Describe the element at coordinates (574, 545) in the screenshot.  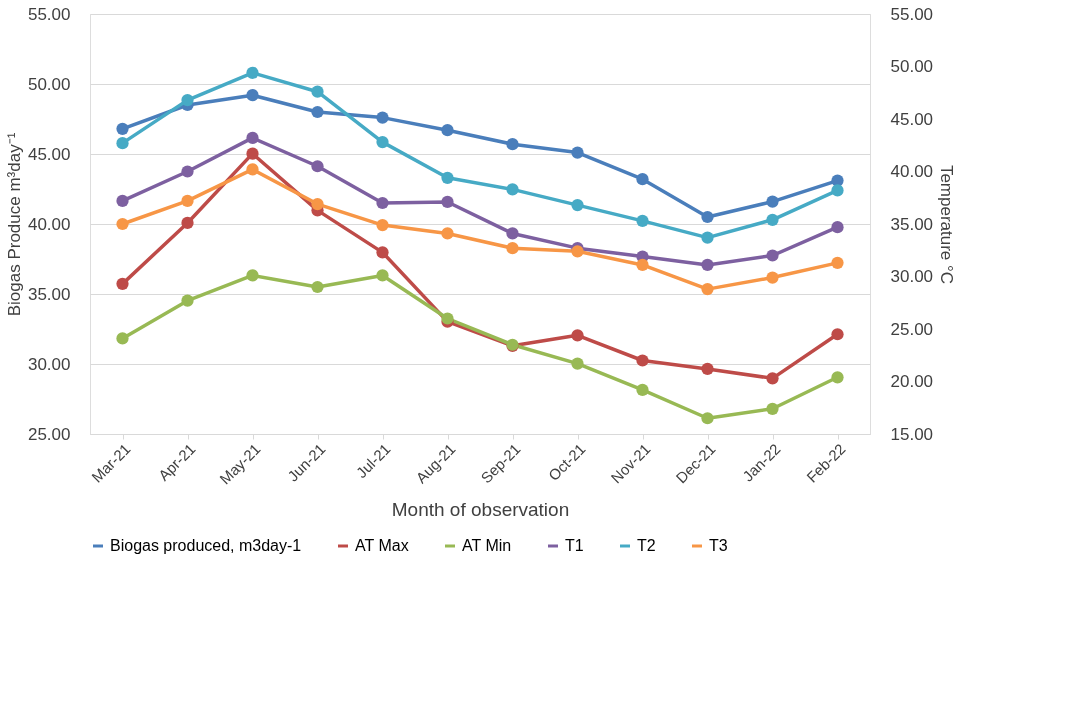
I see `legend-label: T1` at that location.